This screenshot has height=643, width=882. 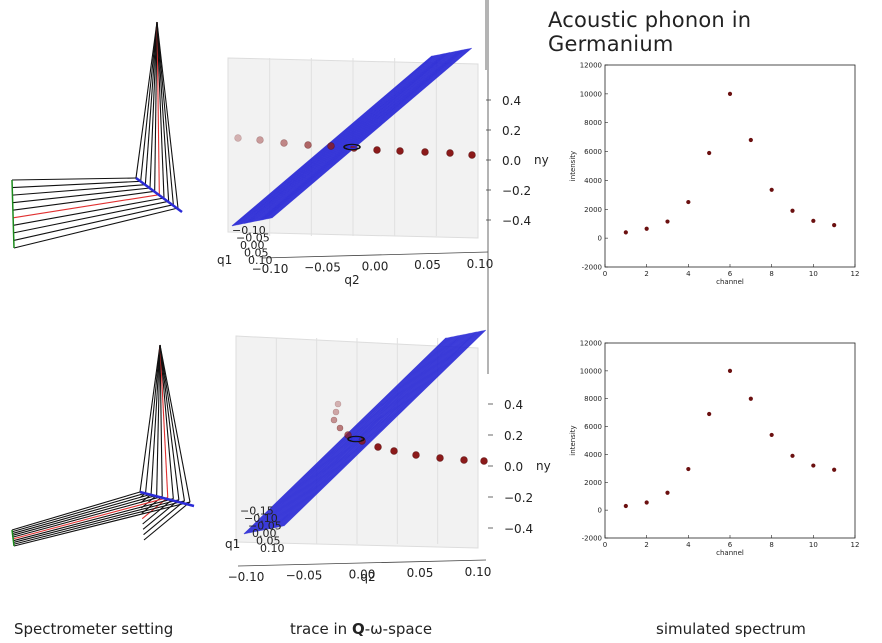 What do you see at coordinates (322, 268) in the screenshot?
I see `q2-tick-label: −0.05` at bounding box center [322, 268].